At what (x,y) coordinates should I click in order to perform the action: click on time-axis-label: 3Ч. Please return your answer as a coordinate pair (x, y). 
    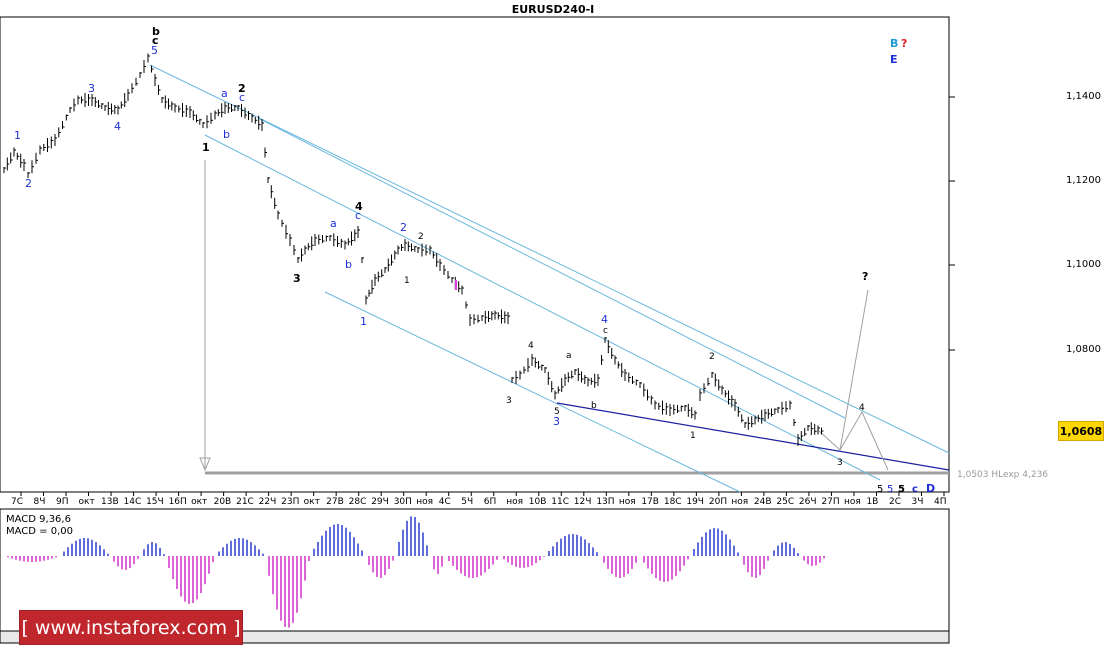
    Looking at the image, I should click on (917, 502).